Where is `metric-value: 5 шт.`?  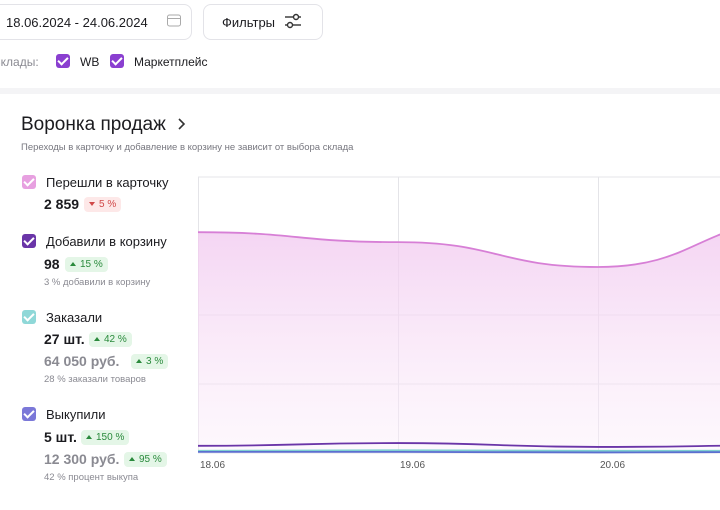
metric-value: 5 шт. is located at coordinates (60, 437).